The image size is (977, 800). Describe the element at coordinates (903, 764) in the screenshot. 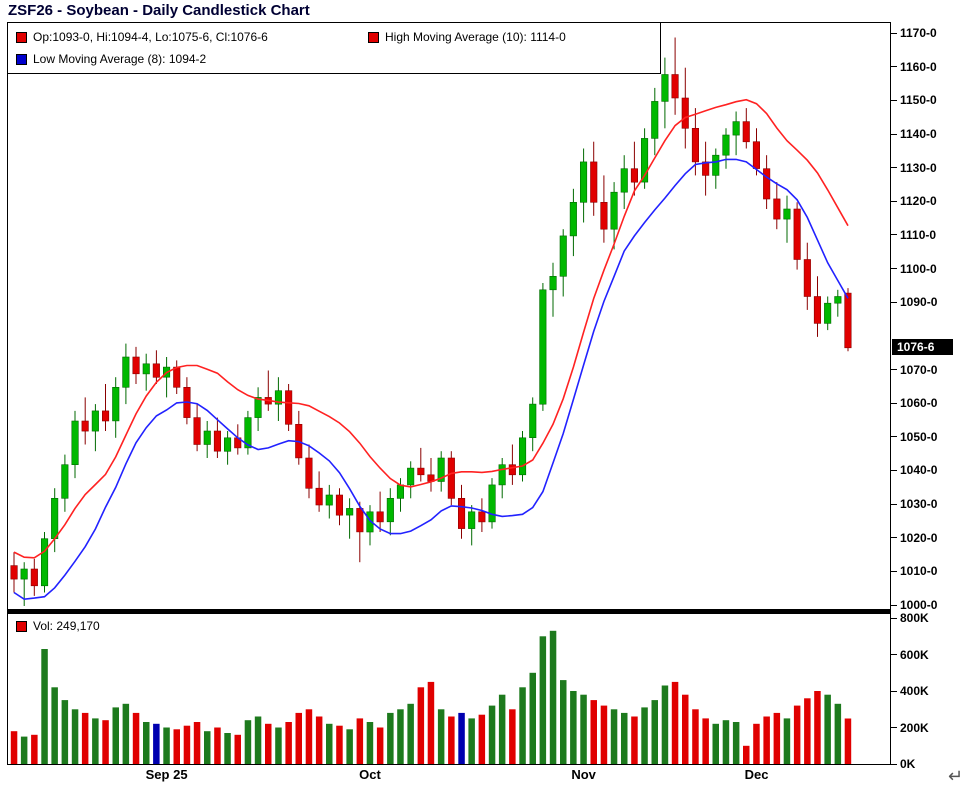

I see `volume-tick-label: 0K` at that location.